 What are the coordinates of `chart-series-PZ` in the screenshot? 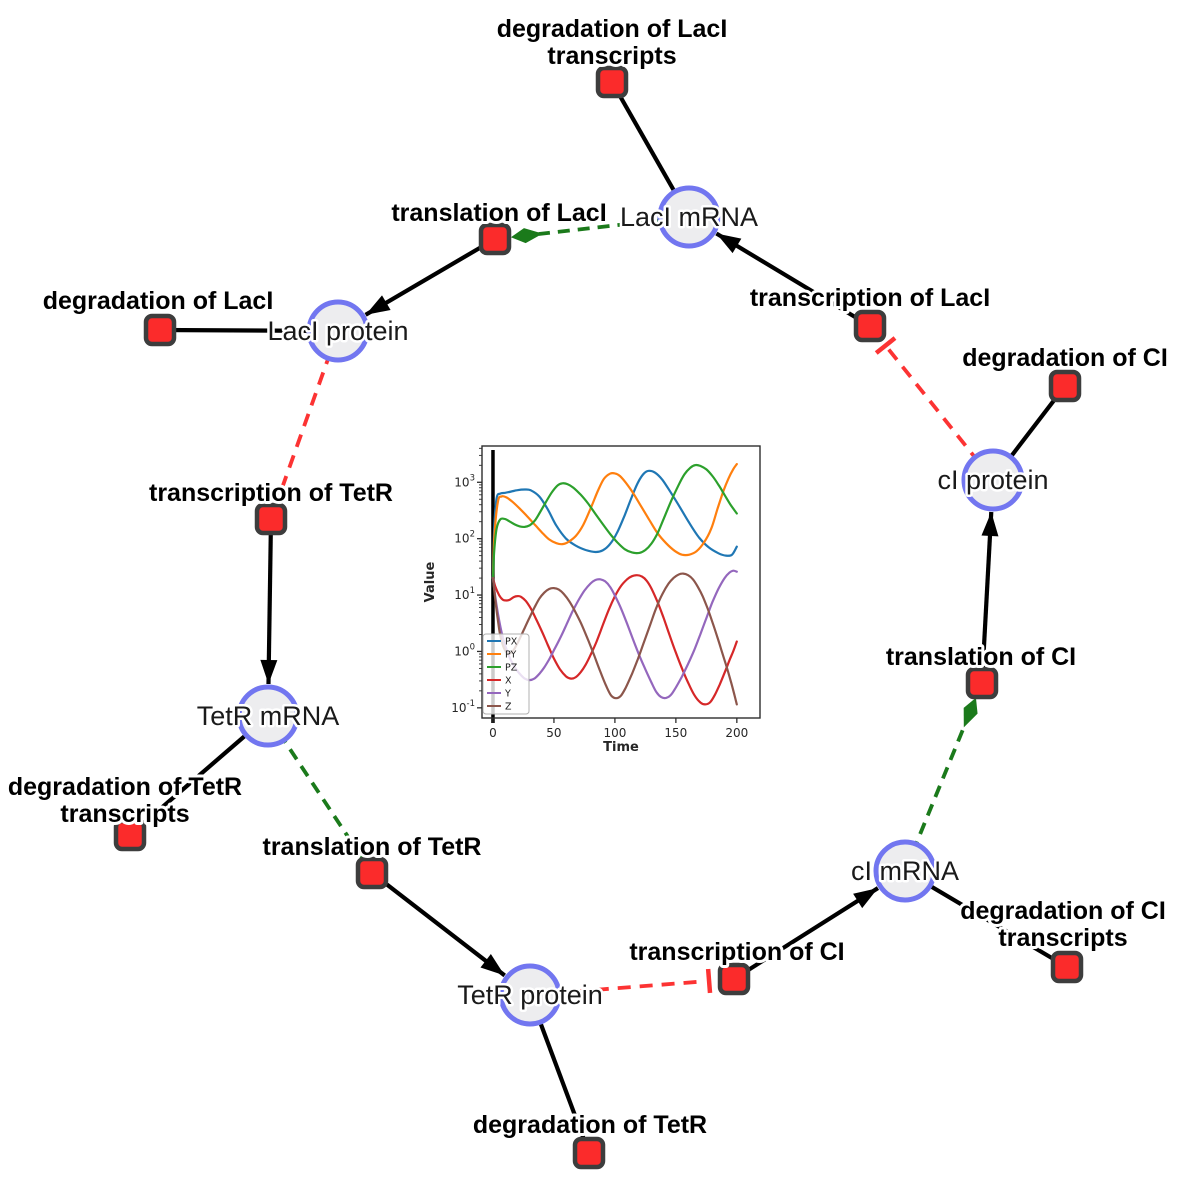 It's located at (614, 521).